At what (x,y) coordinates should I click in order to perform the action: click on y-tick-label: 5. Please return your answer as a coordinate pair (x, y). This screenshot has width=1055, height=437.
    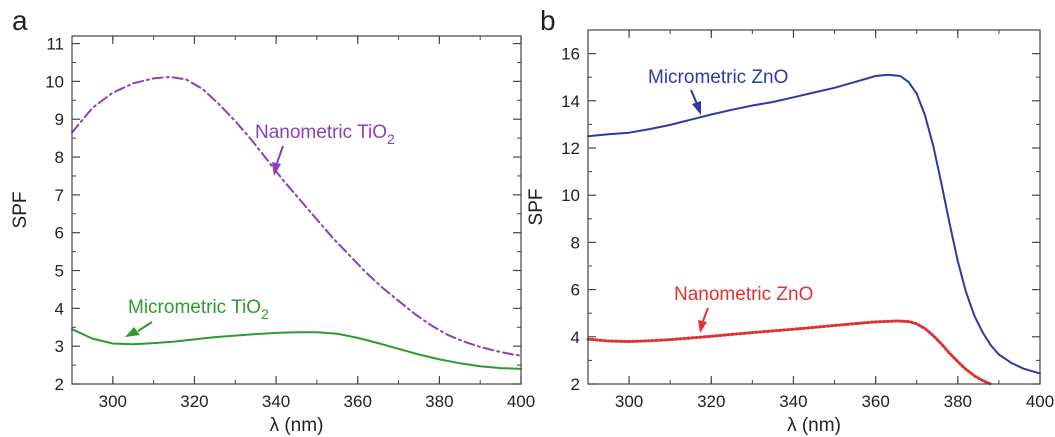
    Looking at the image, I should click on (59, 271).